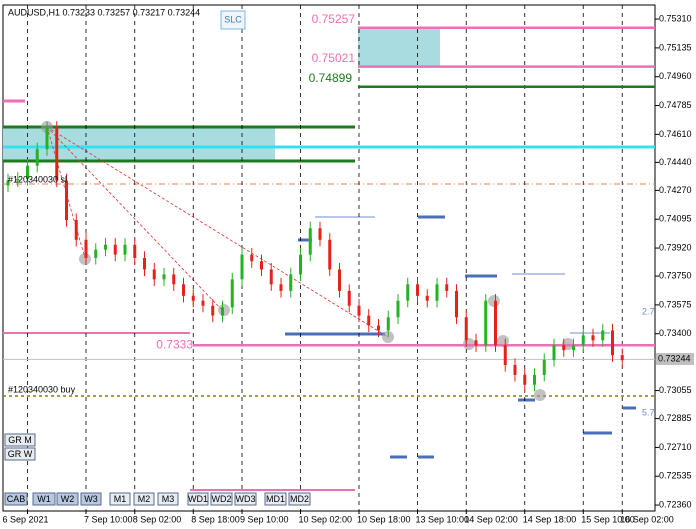 The height and width of the screenshot is (529, 696). I want to click on slc-label: SLC, so click(233, 19).